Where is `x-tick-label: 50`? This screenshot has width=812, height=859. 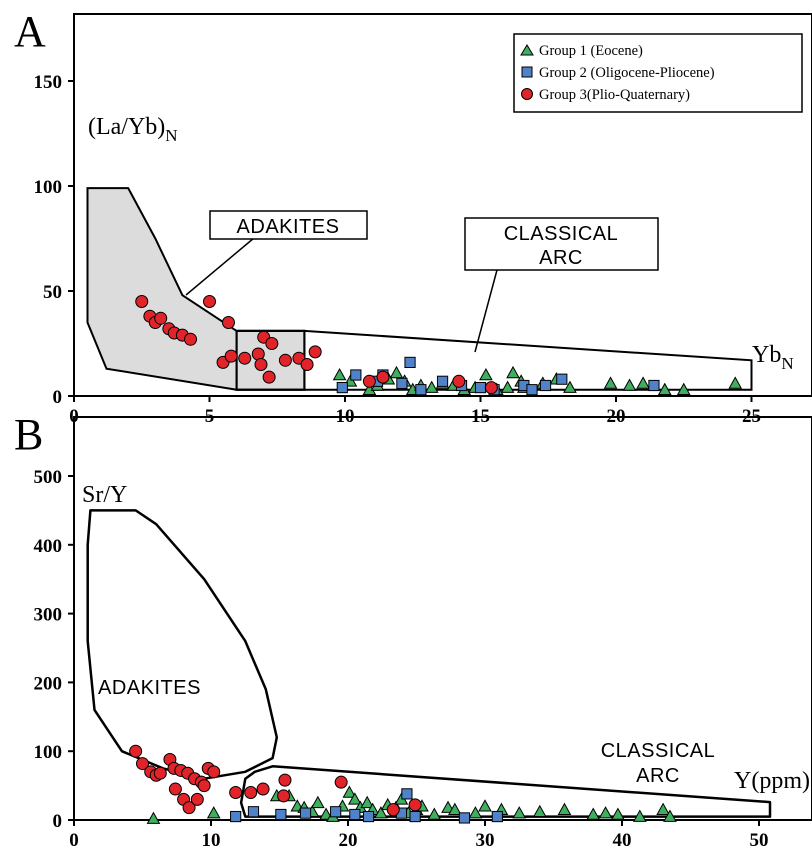
x-tick-label: 50 is located at coordinates (759, 840).